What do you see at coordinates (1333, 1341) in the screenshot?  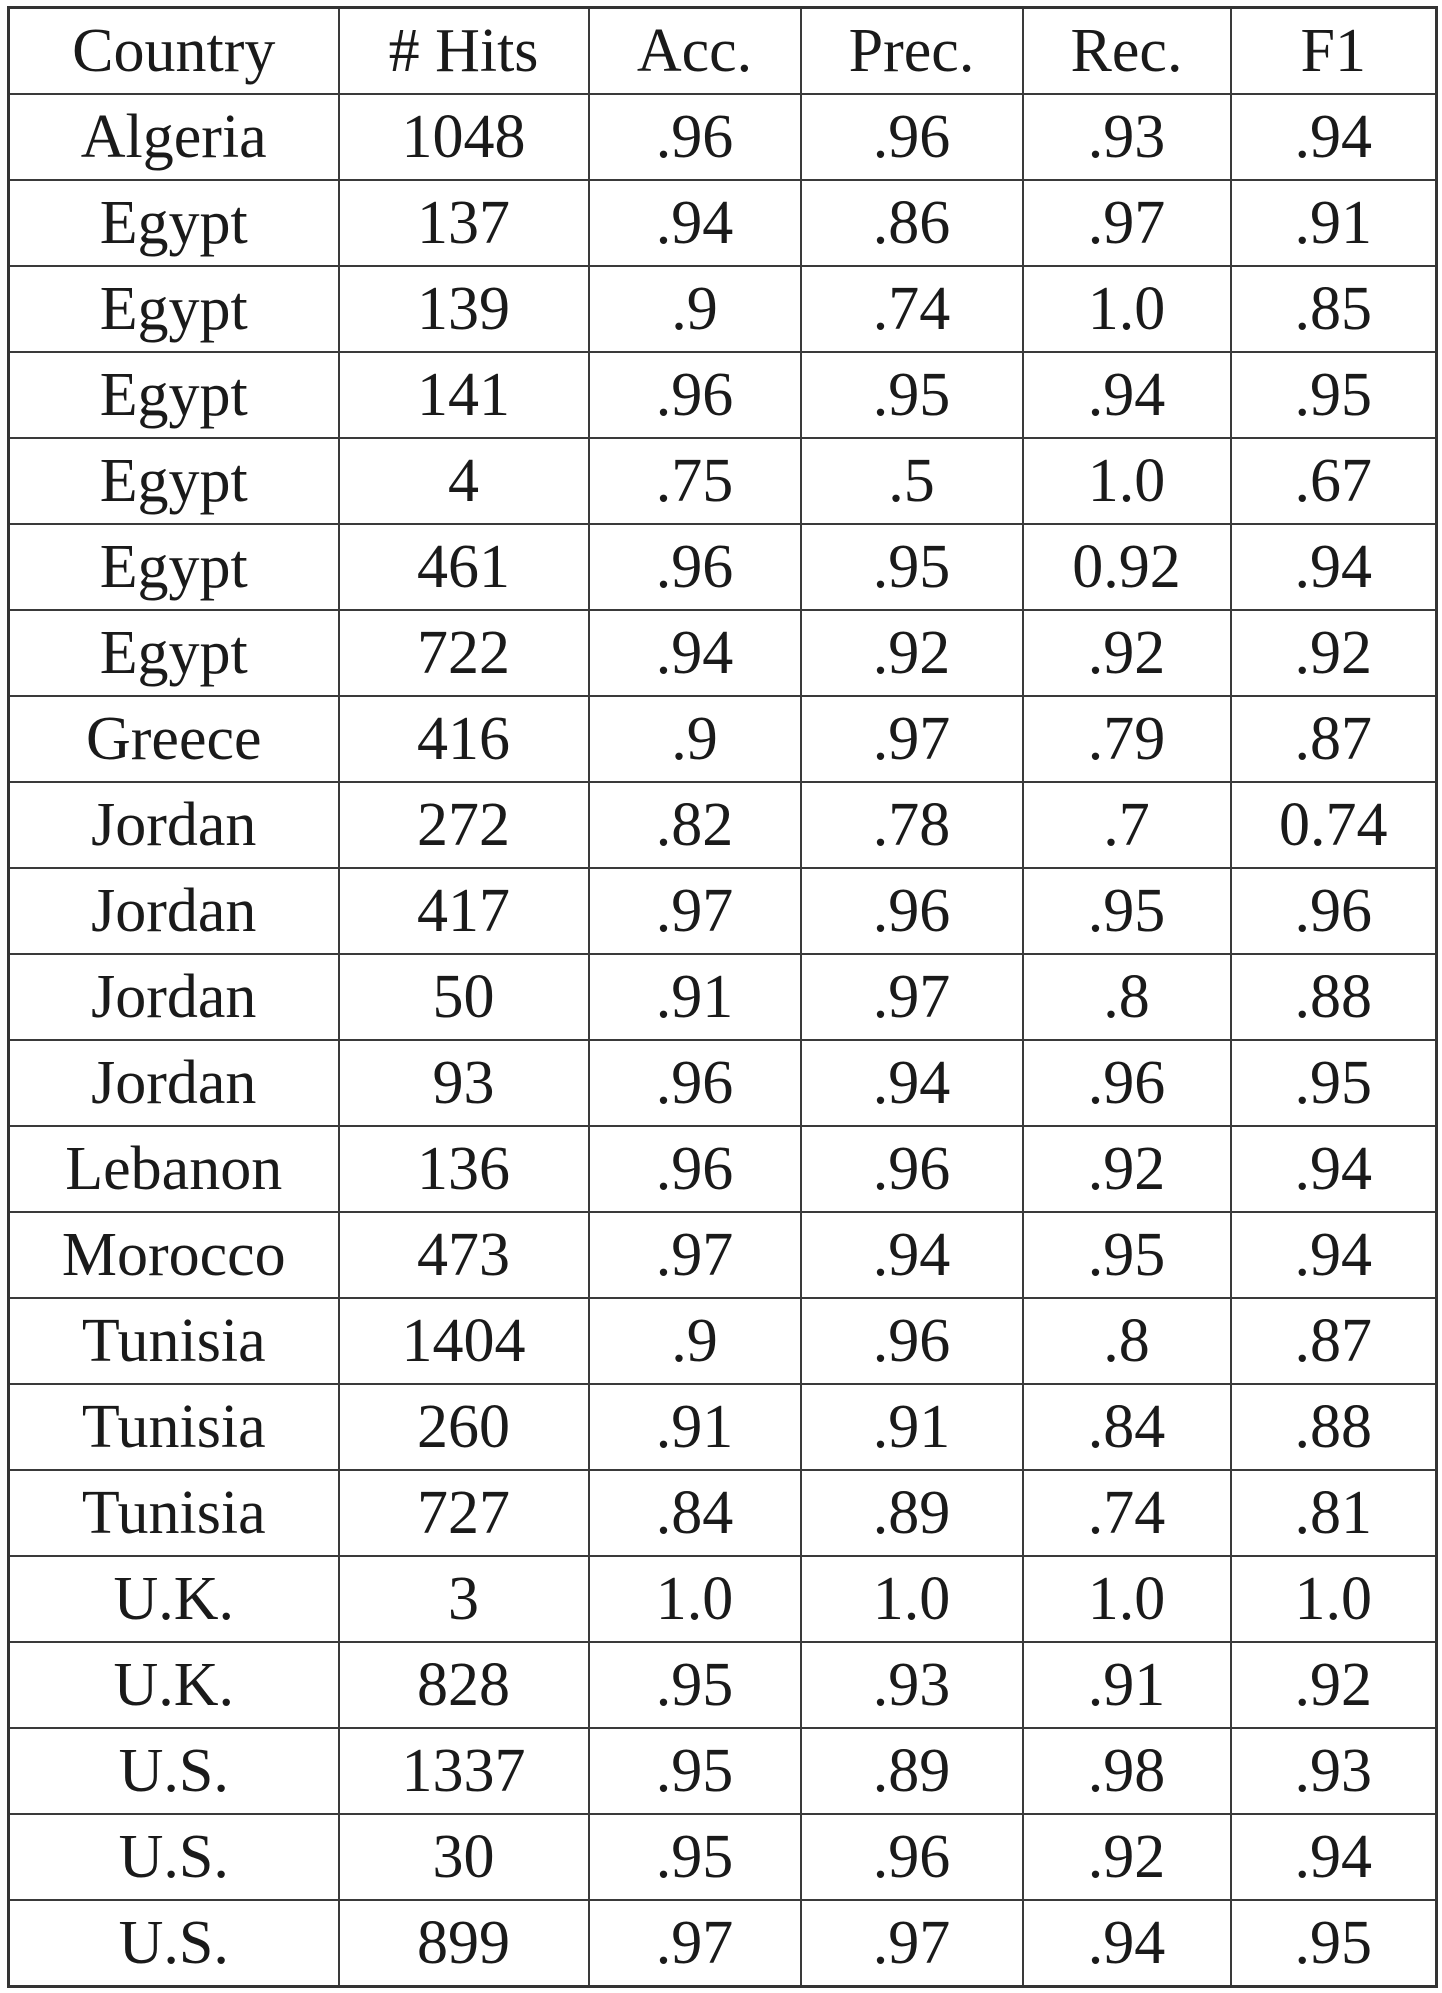 I see `cell-f1: .87` at bounding box center [1333, 1341].